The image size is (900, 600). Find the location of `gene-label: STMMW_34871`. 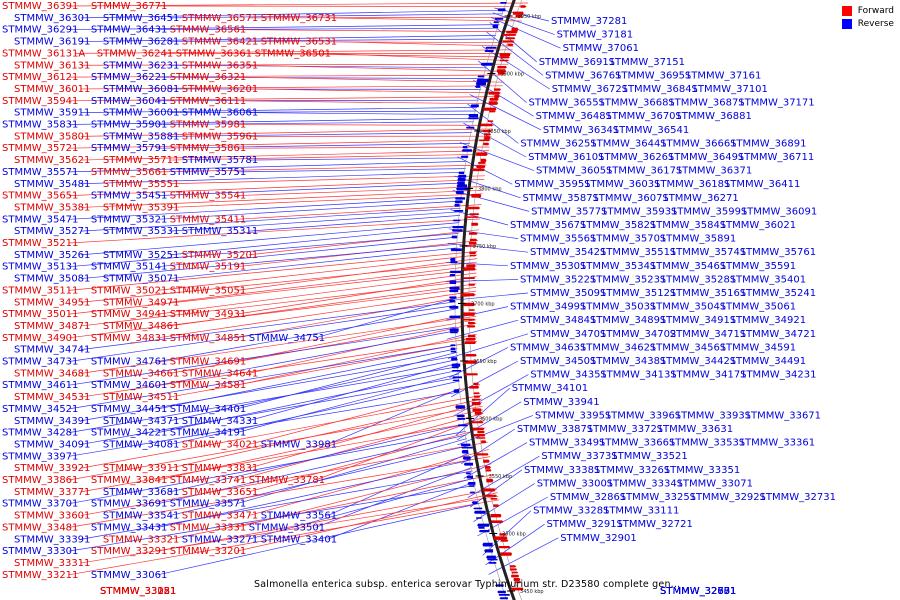

gene-label: STMMW_34871 is located at coordinates (52, 326).